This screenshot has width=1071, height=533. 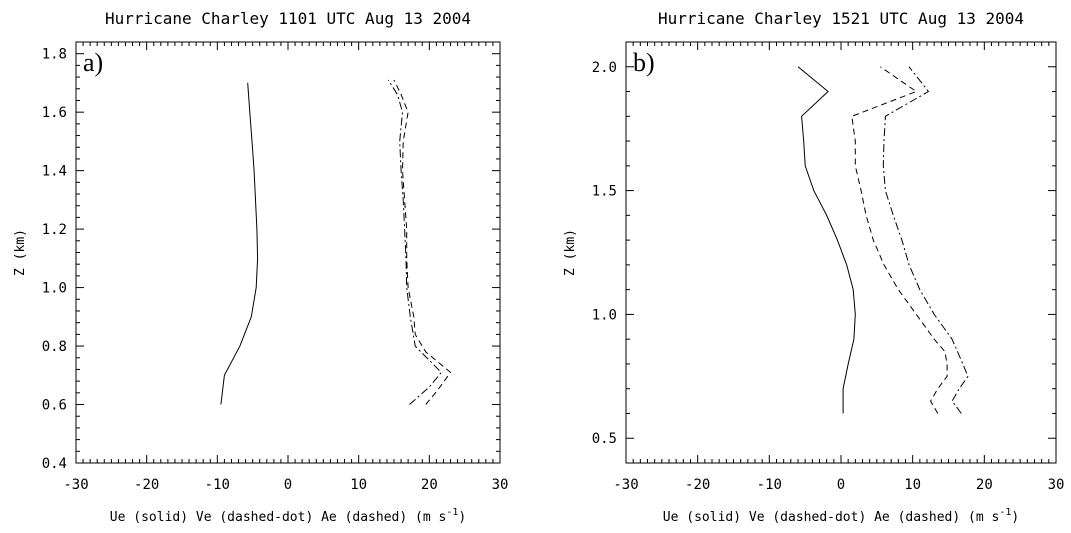 What do you see at coordinates (54, 347) in the screenshot?
I see `y-tick-label: 0.8` at bounding box center [54, 347].